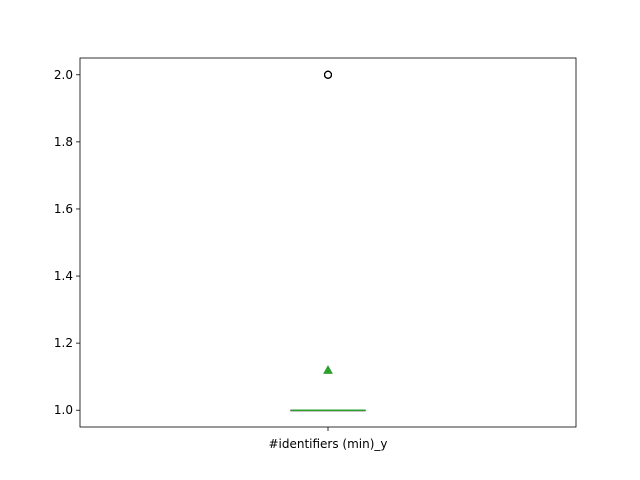 This screenshot has height=480, width=640. Describe the element at coordinates (327, 444) in the screenshot. I see `x-tick-label: #identifiers (min)_y` at that location.